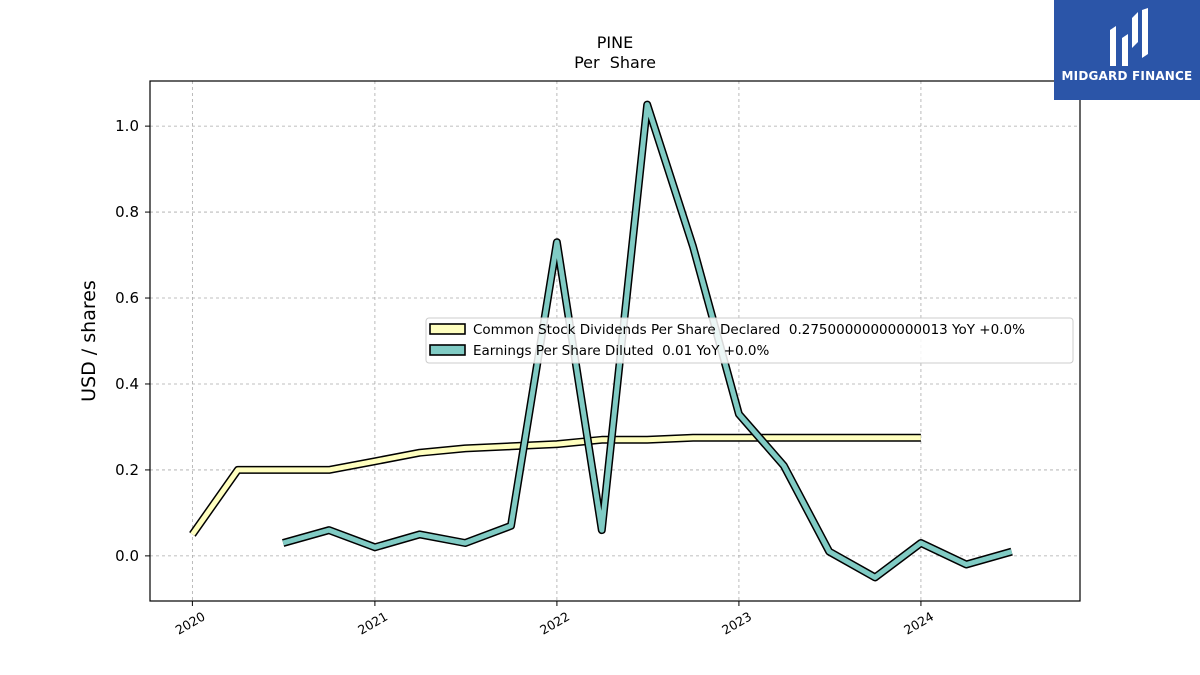  I want to click on brand-logo: MIDGARD FINANCE, so click(1127, 50).